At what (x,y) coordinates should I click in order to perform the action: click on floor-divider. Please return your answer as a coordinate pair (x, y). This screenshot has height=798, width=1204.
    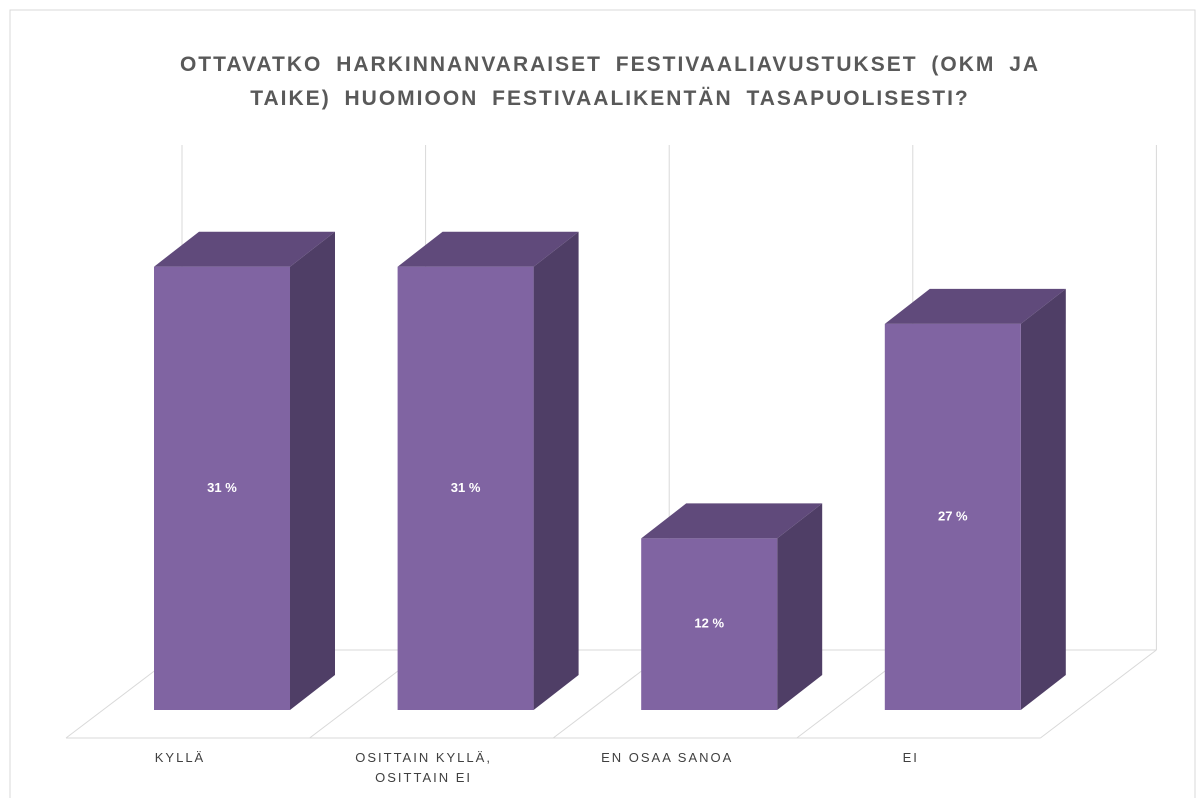
    Looking at the image, I should click on (1098, 694).